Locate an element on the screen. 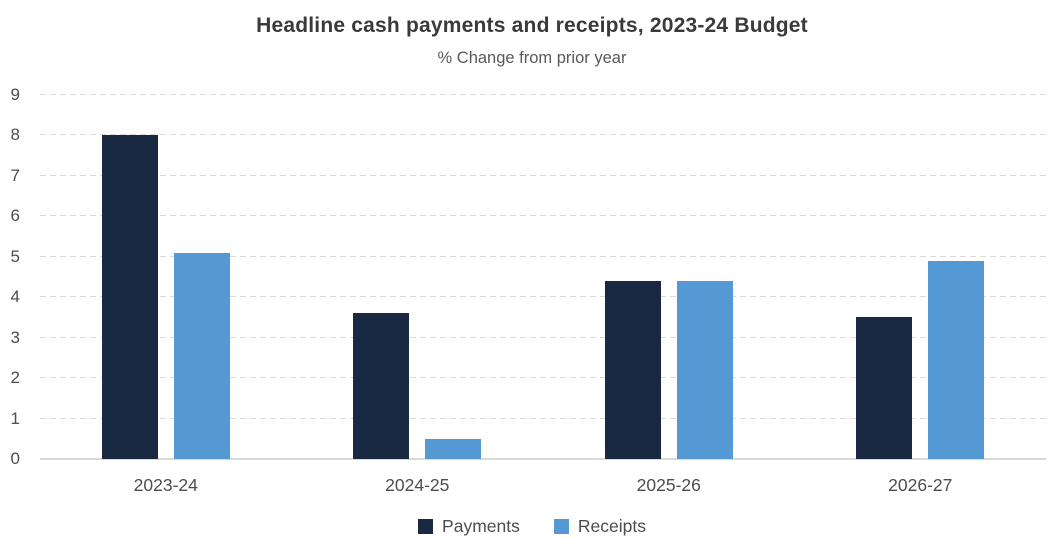  legend-item-payments: Payments is located at coordinates (469, 526).